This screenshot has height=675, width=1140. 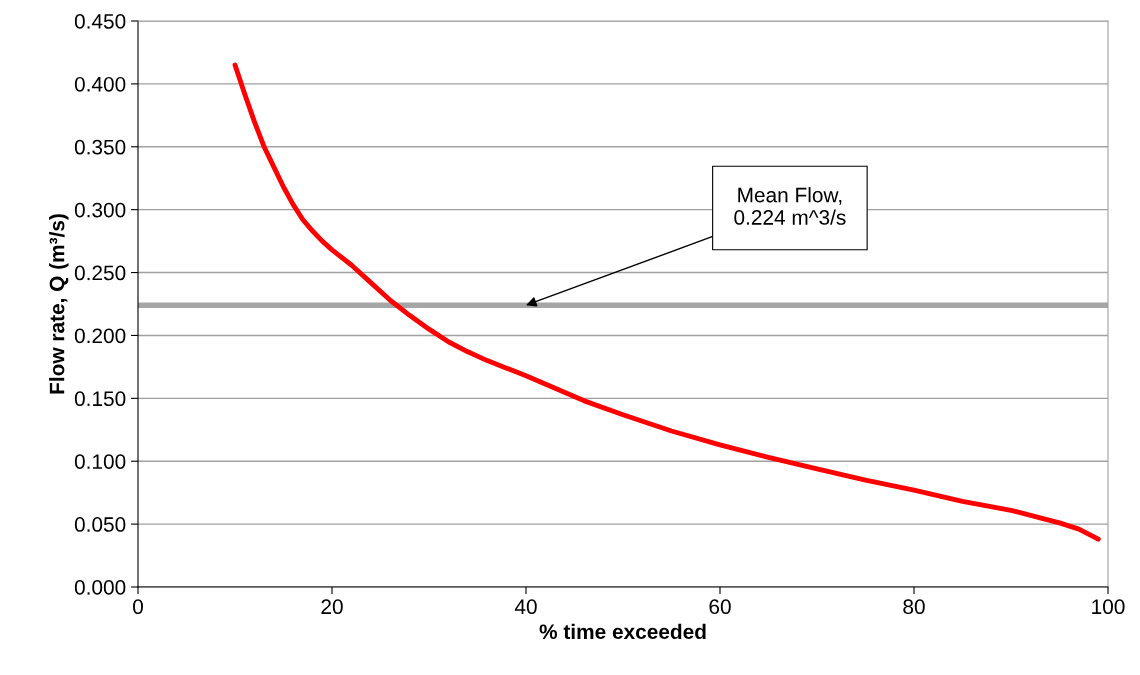 What do you see at coordinates (100, 461) in the screenshot?
I see `y-tick-label: 0.100` at bounding box center [100, 461].